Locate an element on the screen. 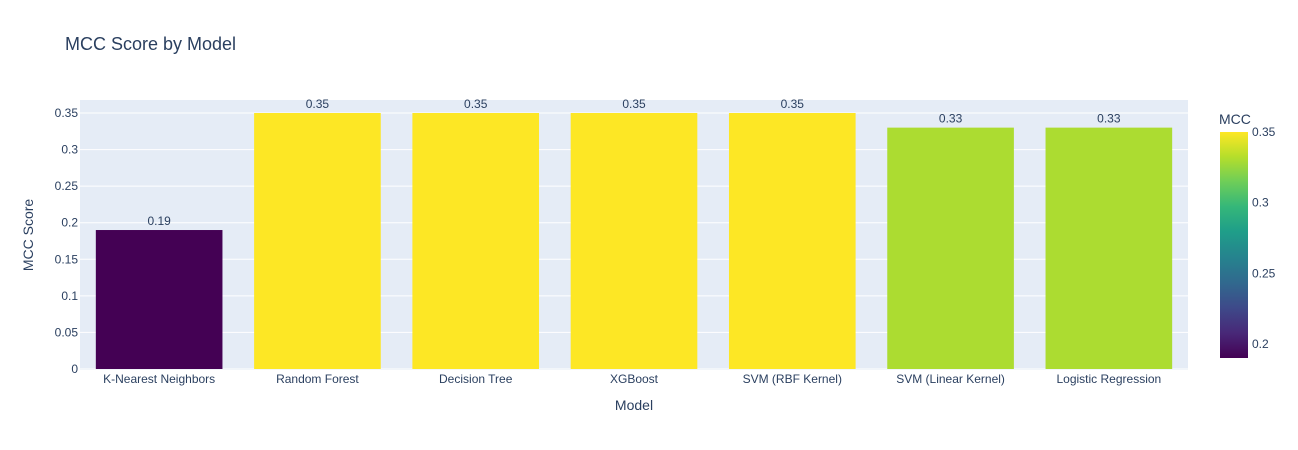 Image resolution: width=1298 pixels, height=450 pixels. colorbar-ticks: 0.2 0.25 0.3 0.35 is located at coordinates (1264, 238).